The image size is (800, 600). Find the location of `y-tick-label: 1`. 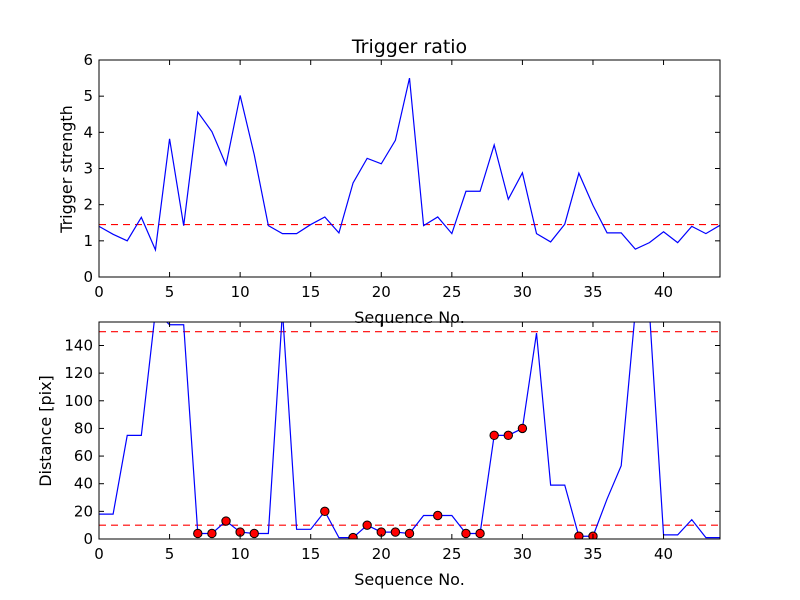

y-tick-label: 1 is located at coordinates (88, 241).